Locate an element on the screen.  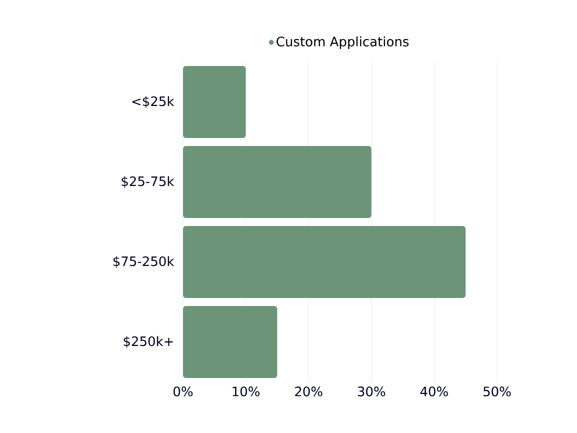
y-tick-label: $75-250k is located at coordinates (143, 262).